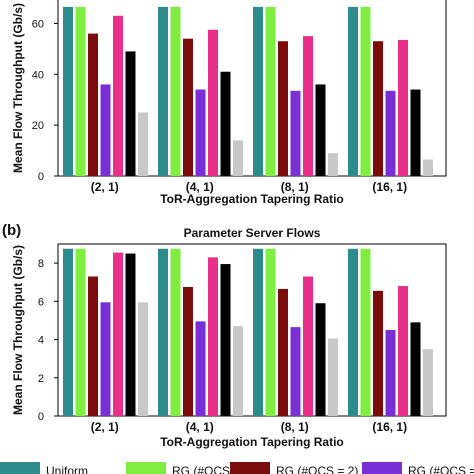  What do you see at coordinates (252, 442) in the screenshot?
I see `panel-b-x-axis-label: ToR-Aggregation Tapering Ratio` at bounding box center [252, 442].